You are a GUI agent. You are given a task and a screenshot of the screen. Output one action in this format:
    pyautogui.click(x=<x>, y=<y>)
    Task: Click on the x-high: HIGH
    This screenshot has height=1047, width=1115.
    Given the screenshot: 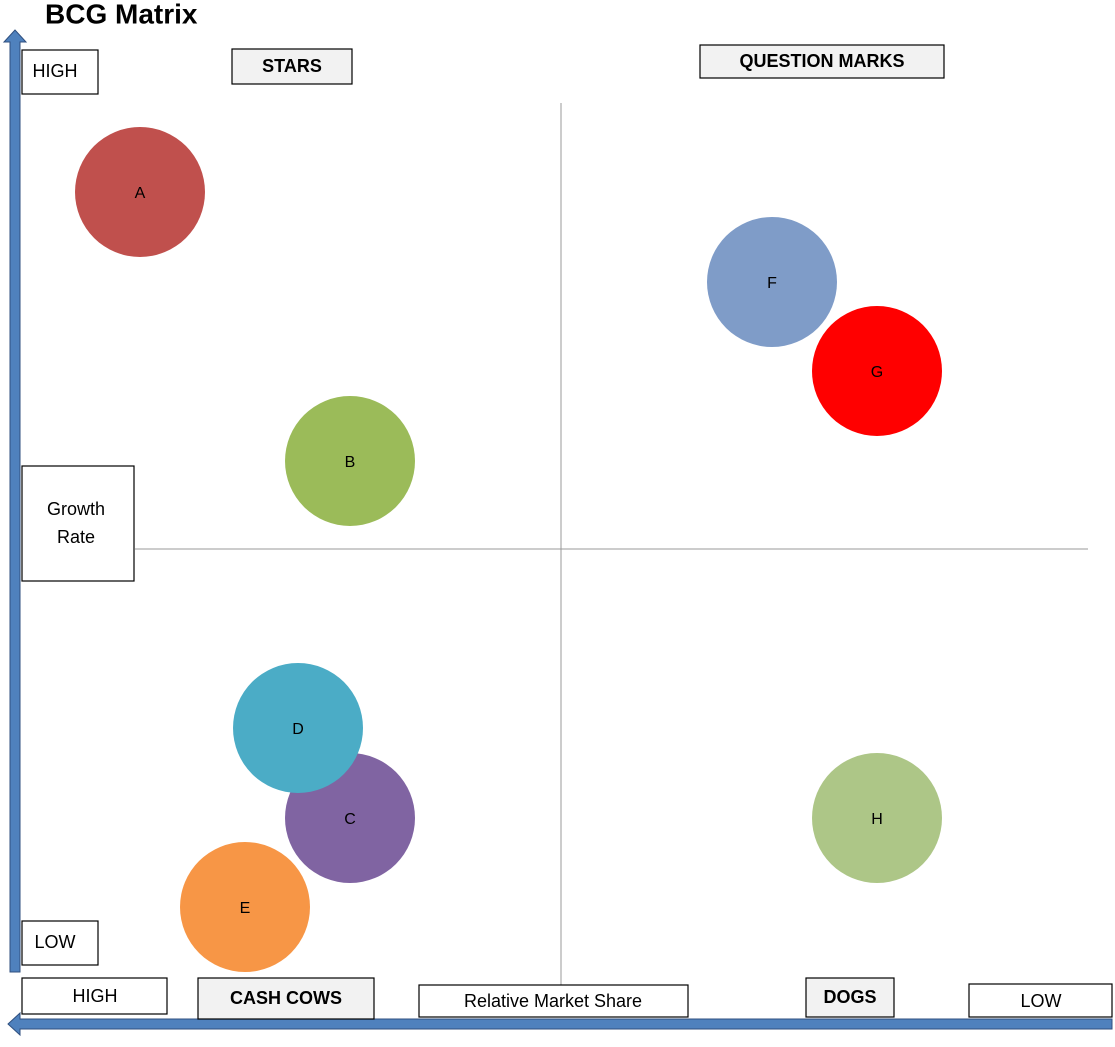 What is the action you would take?
    pyautogui.click(x=95, y=996)
    